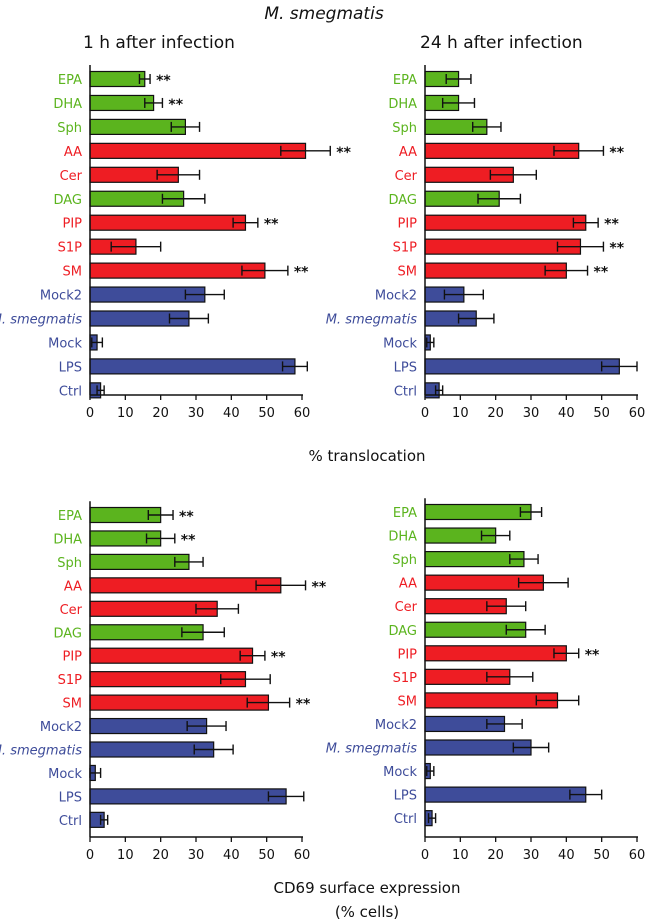  I want to click on bottom-axis-label-line1: CD69 surface expression, so click(367, 888).